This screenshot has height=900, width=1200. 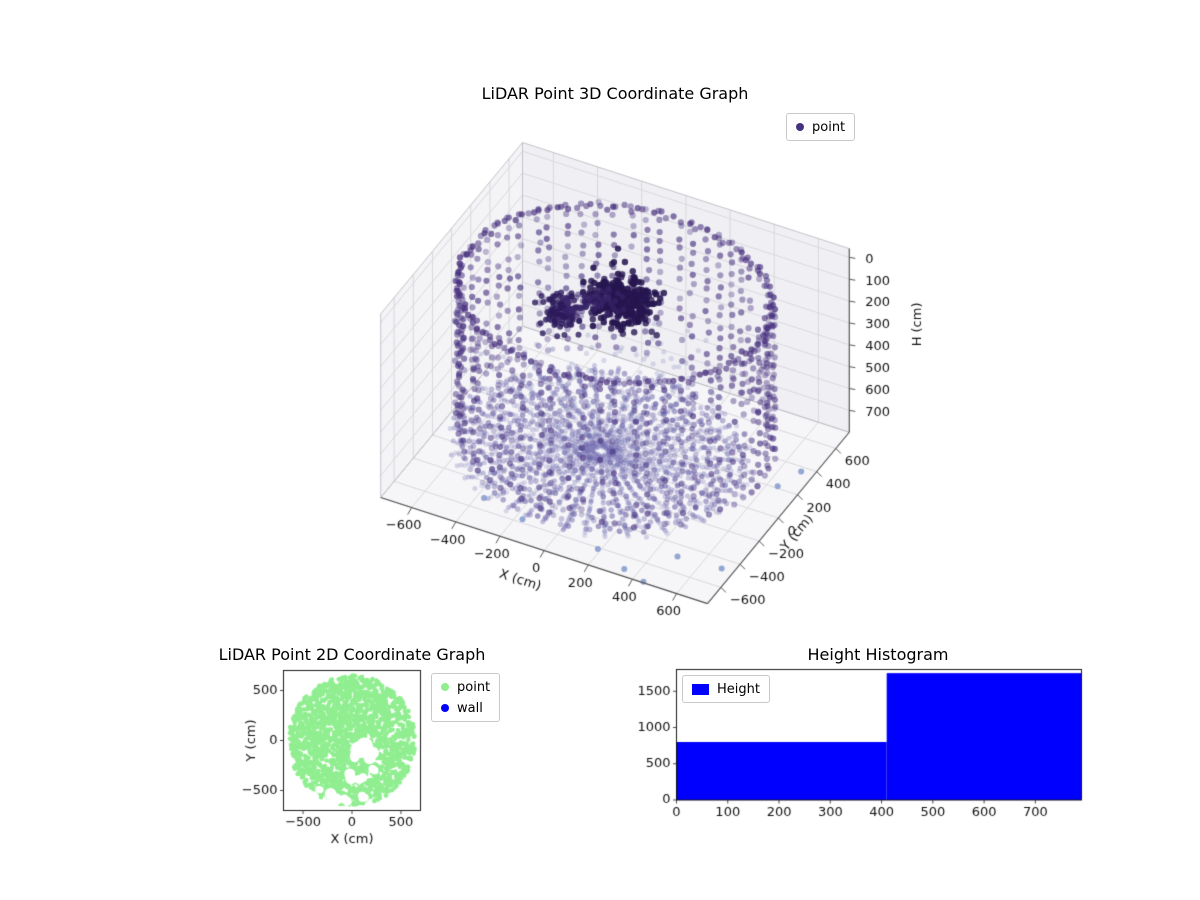 I want to click on legend-2d: point wall, so click(x=466, y=697).